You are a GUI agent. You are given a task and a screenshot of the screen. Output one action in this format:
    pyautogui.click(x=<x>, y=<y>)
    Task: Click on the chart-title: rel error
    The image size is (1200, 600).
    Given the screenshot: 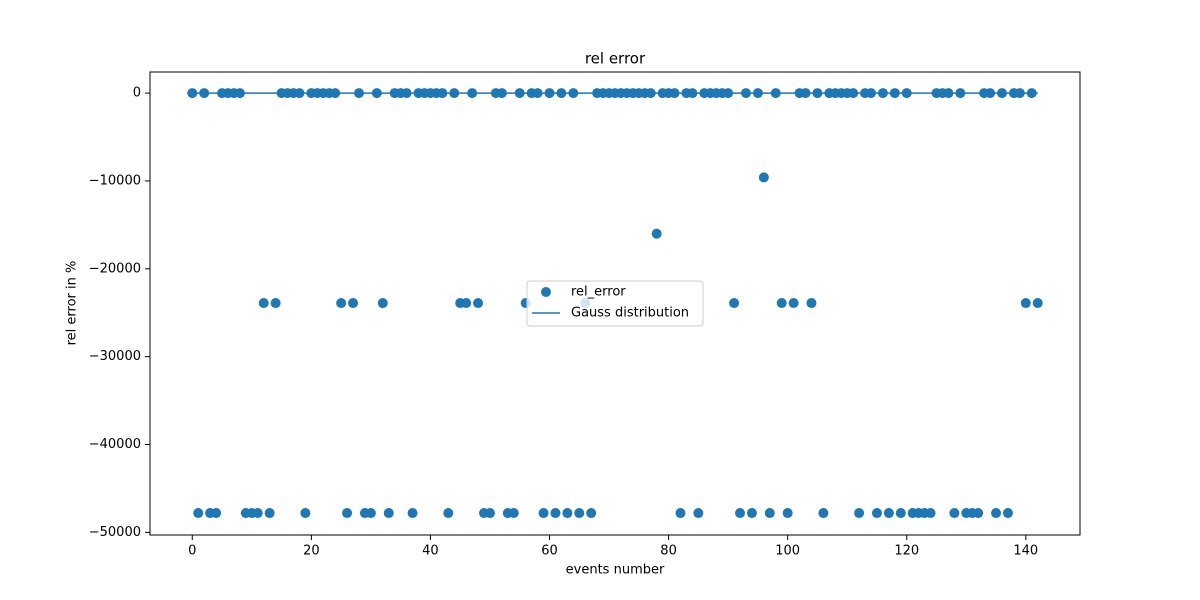 What is the action you would take?
    pyautogui.click(x=615, y=59)
    